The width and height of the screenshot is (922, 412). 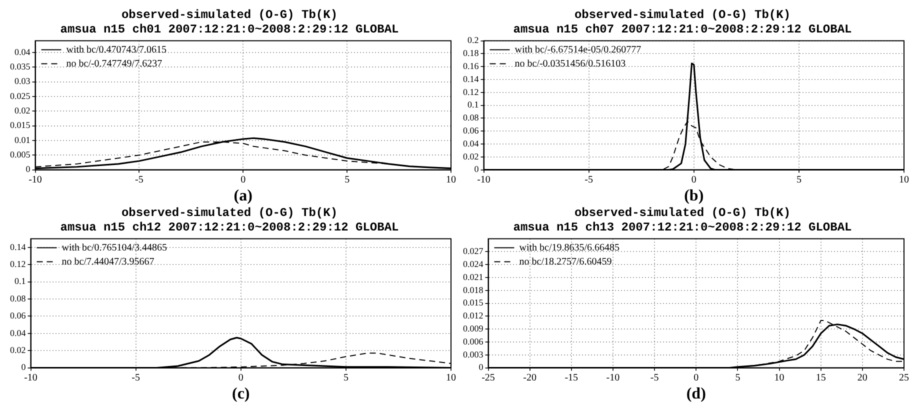 I want to click on y-tick-label: 0.03, so click(x=22, y=81).